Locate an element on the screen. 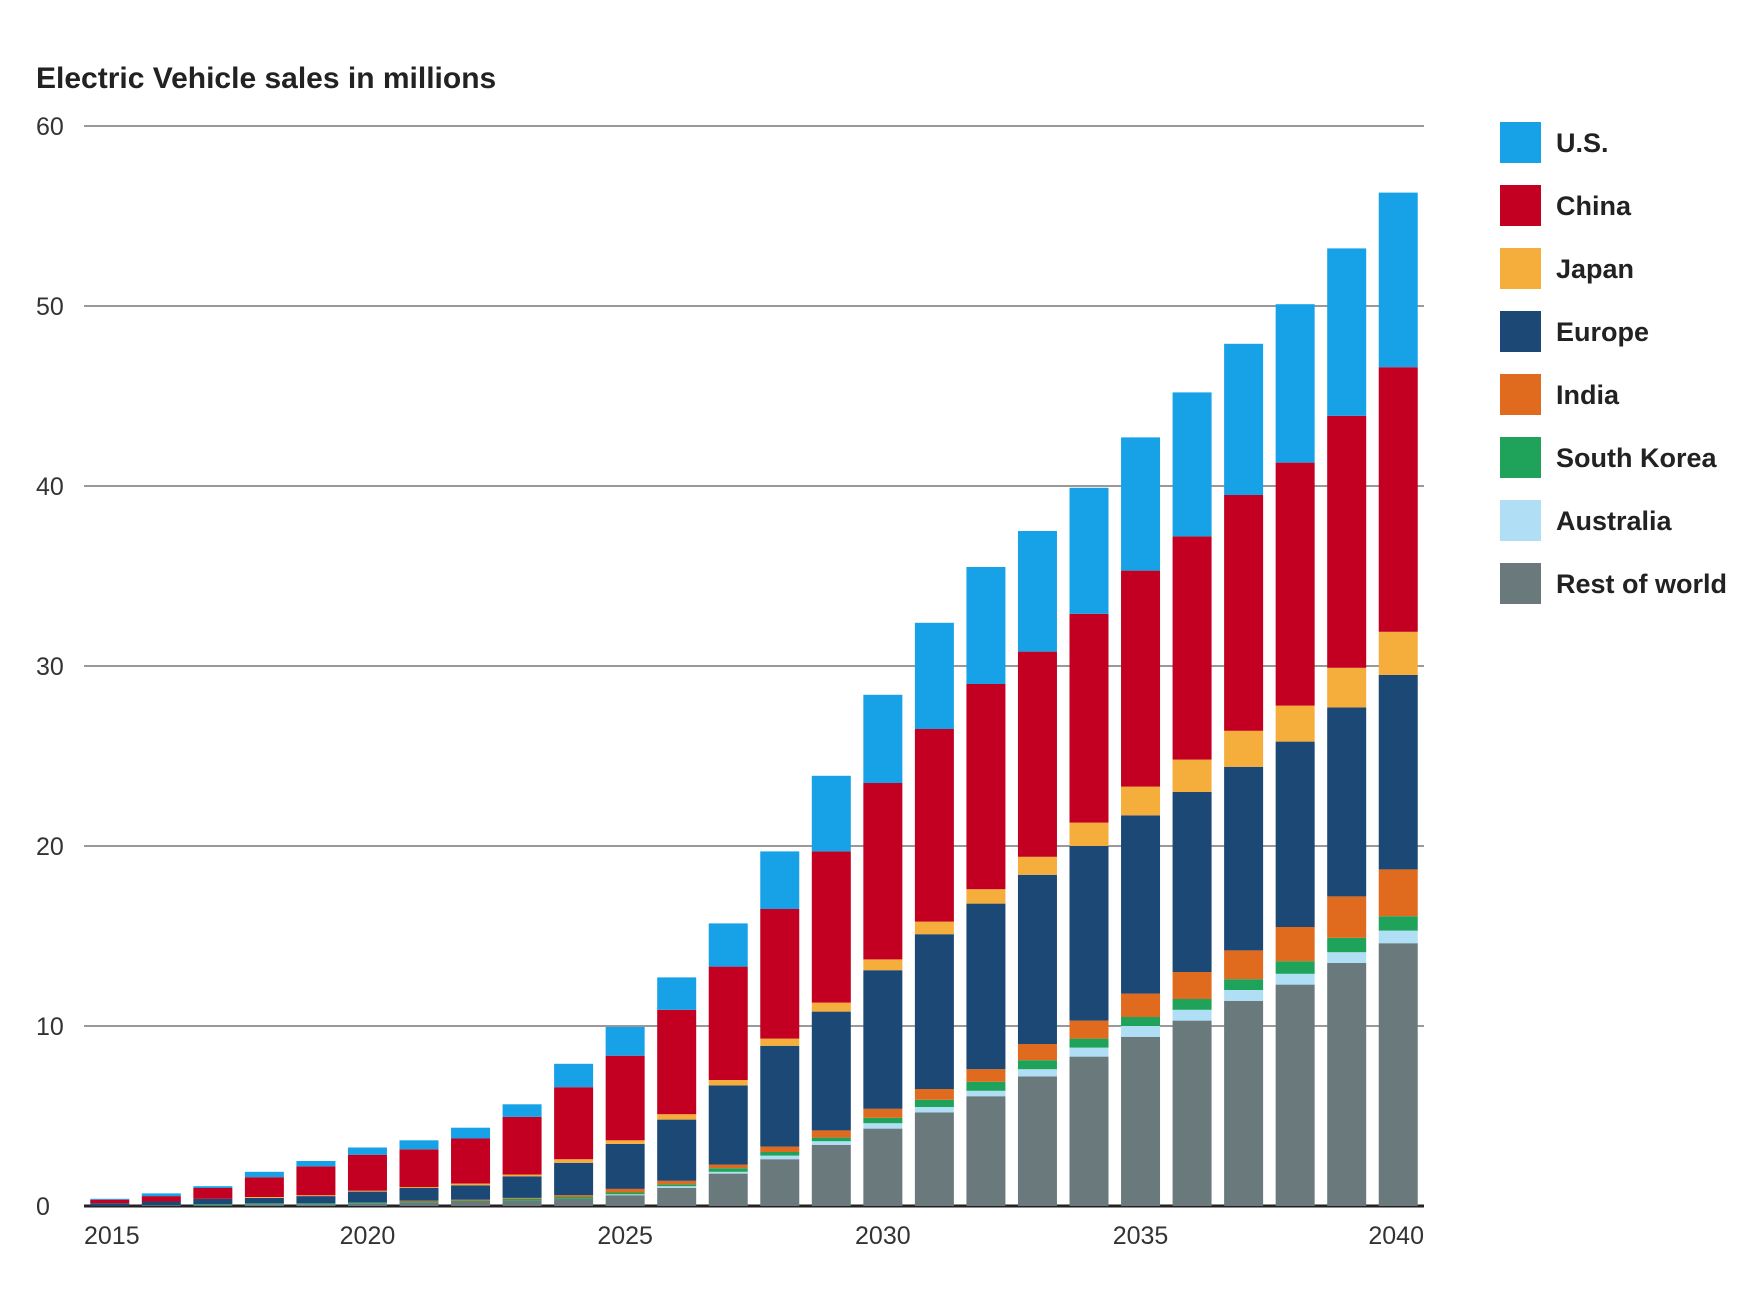 The image size is (1756, 1296). bar-segment-china-2036 is located at coordinates (1192, 648).